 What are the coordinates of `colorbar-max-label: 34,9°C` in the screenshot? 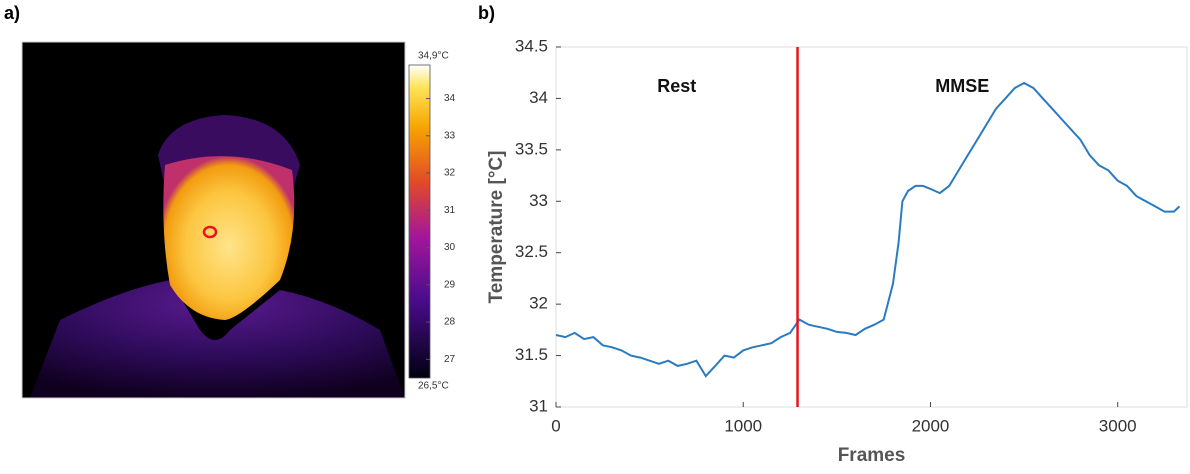 It's located at (433, 56).